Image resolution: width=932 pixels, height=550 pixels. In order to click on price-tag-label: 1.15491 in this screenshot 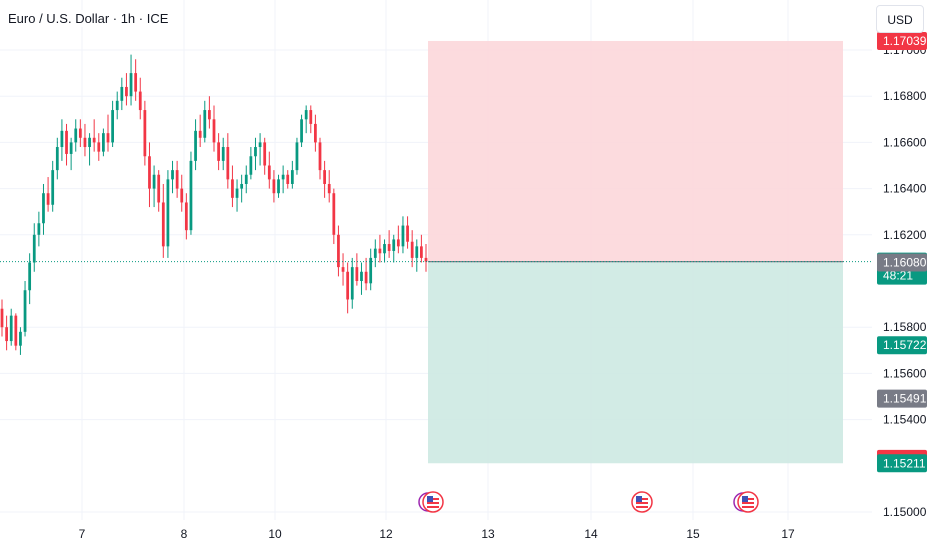, I will do `click(905, 399)`.